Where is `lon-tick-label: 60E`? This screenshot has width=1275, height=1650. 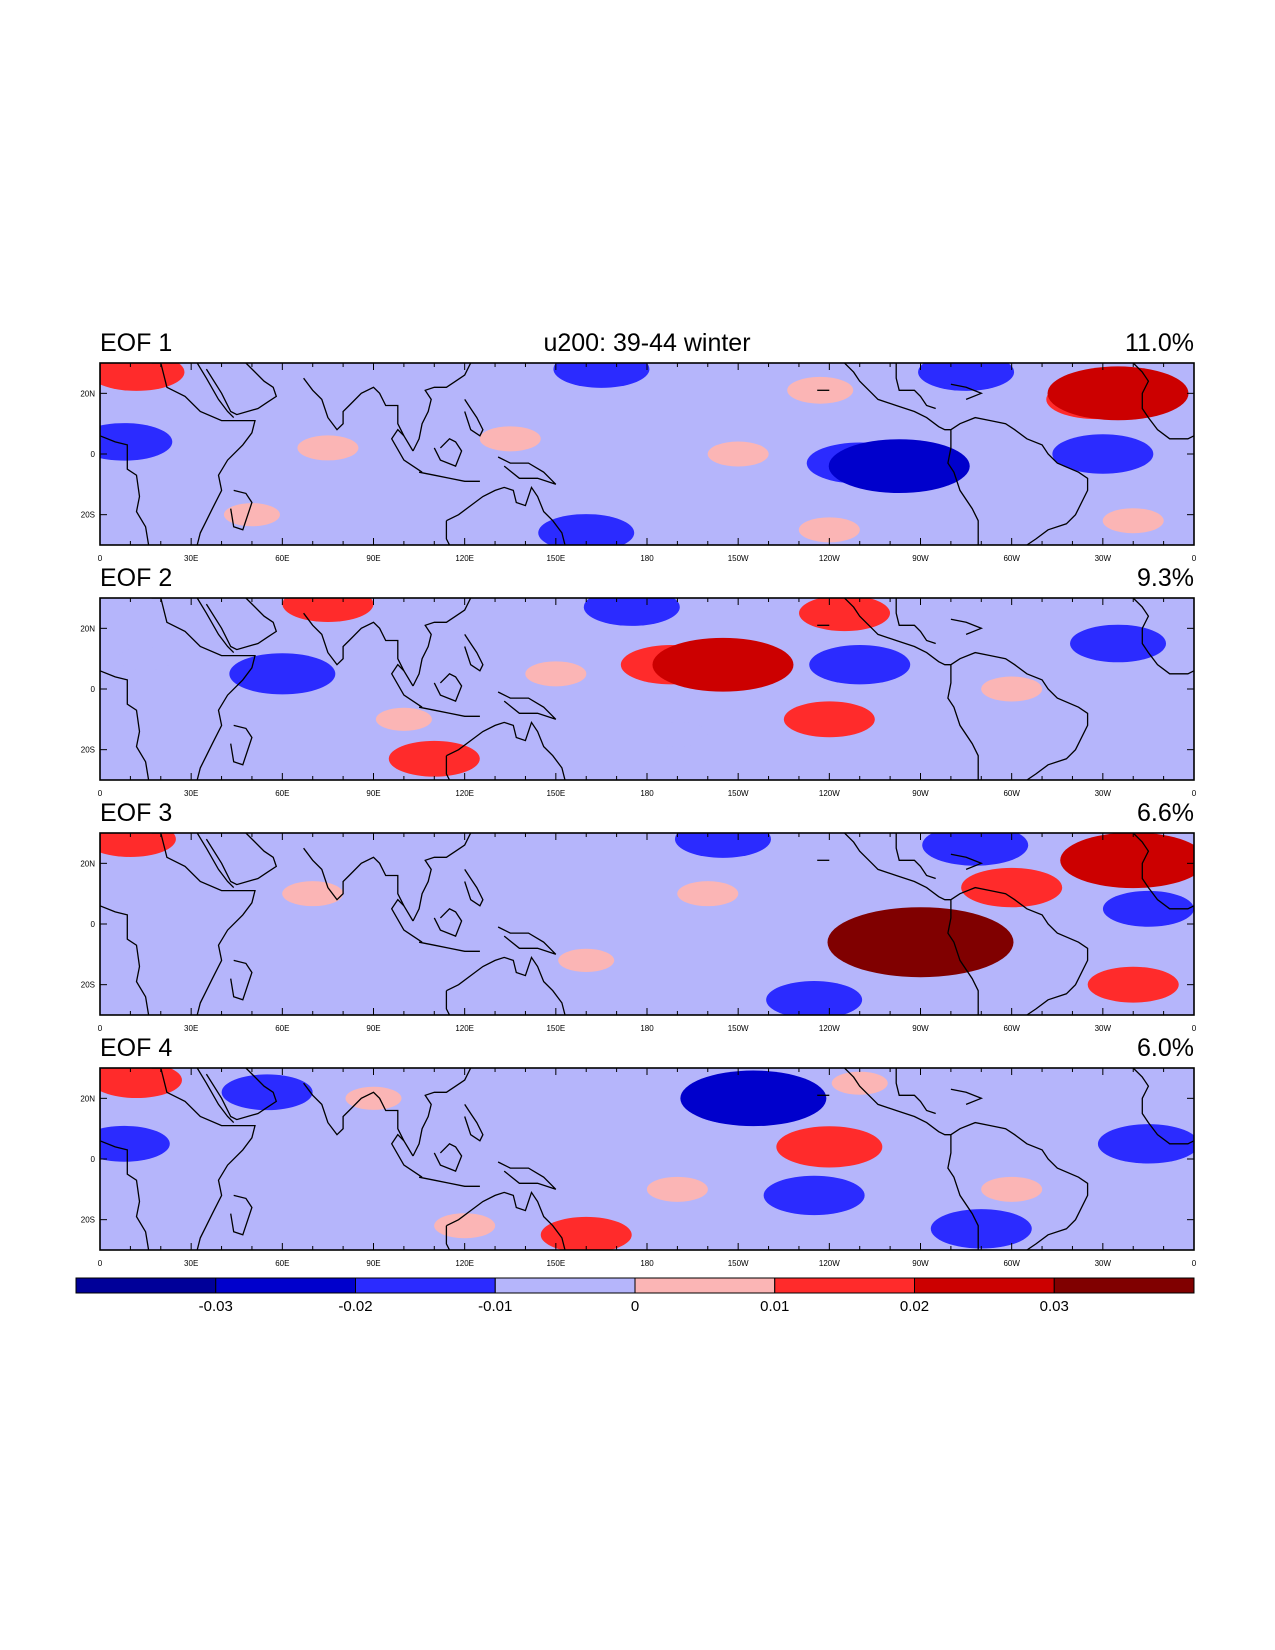 lon-tick-label: 60E is located at coordinates (282, 1263).